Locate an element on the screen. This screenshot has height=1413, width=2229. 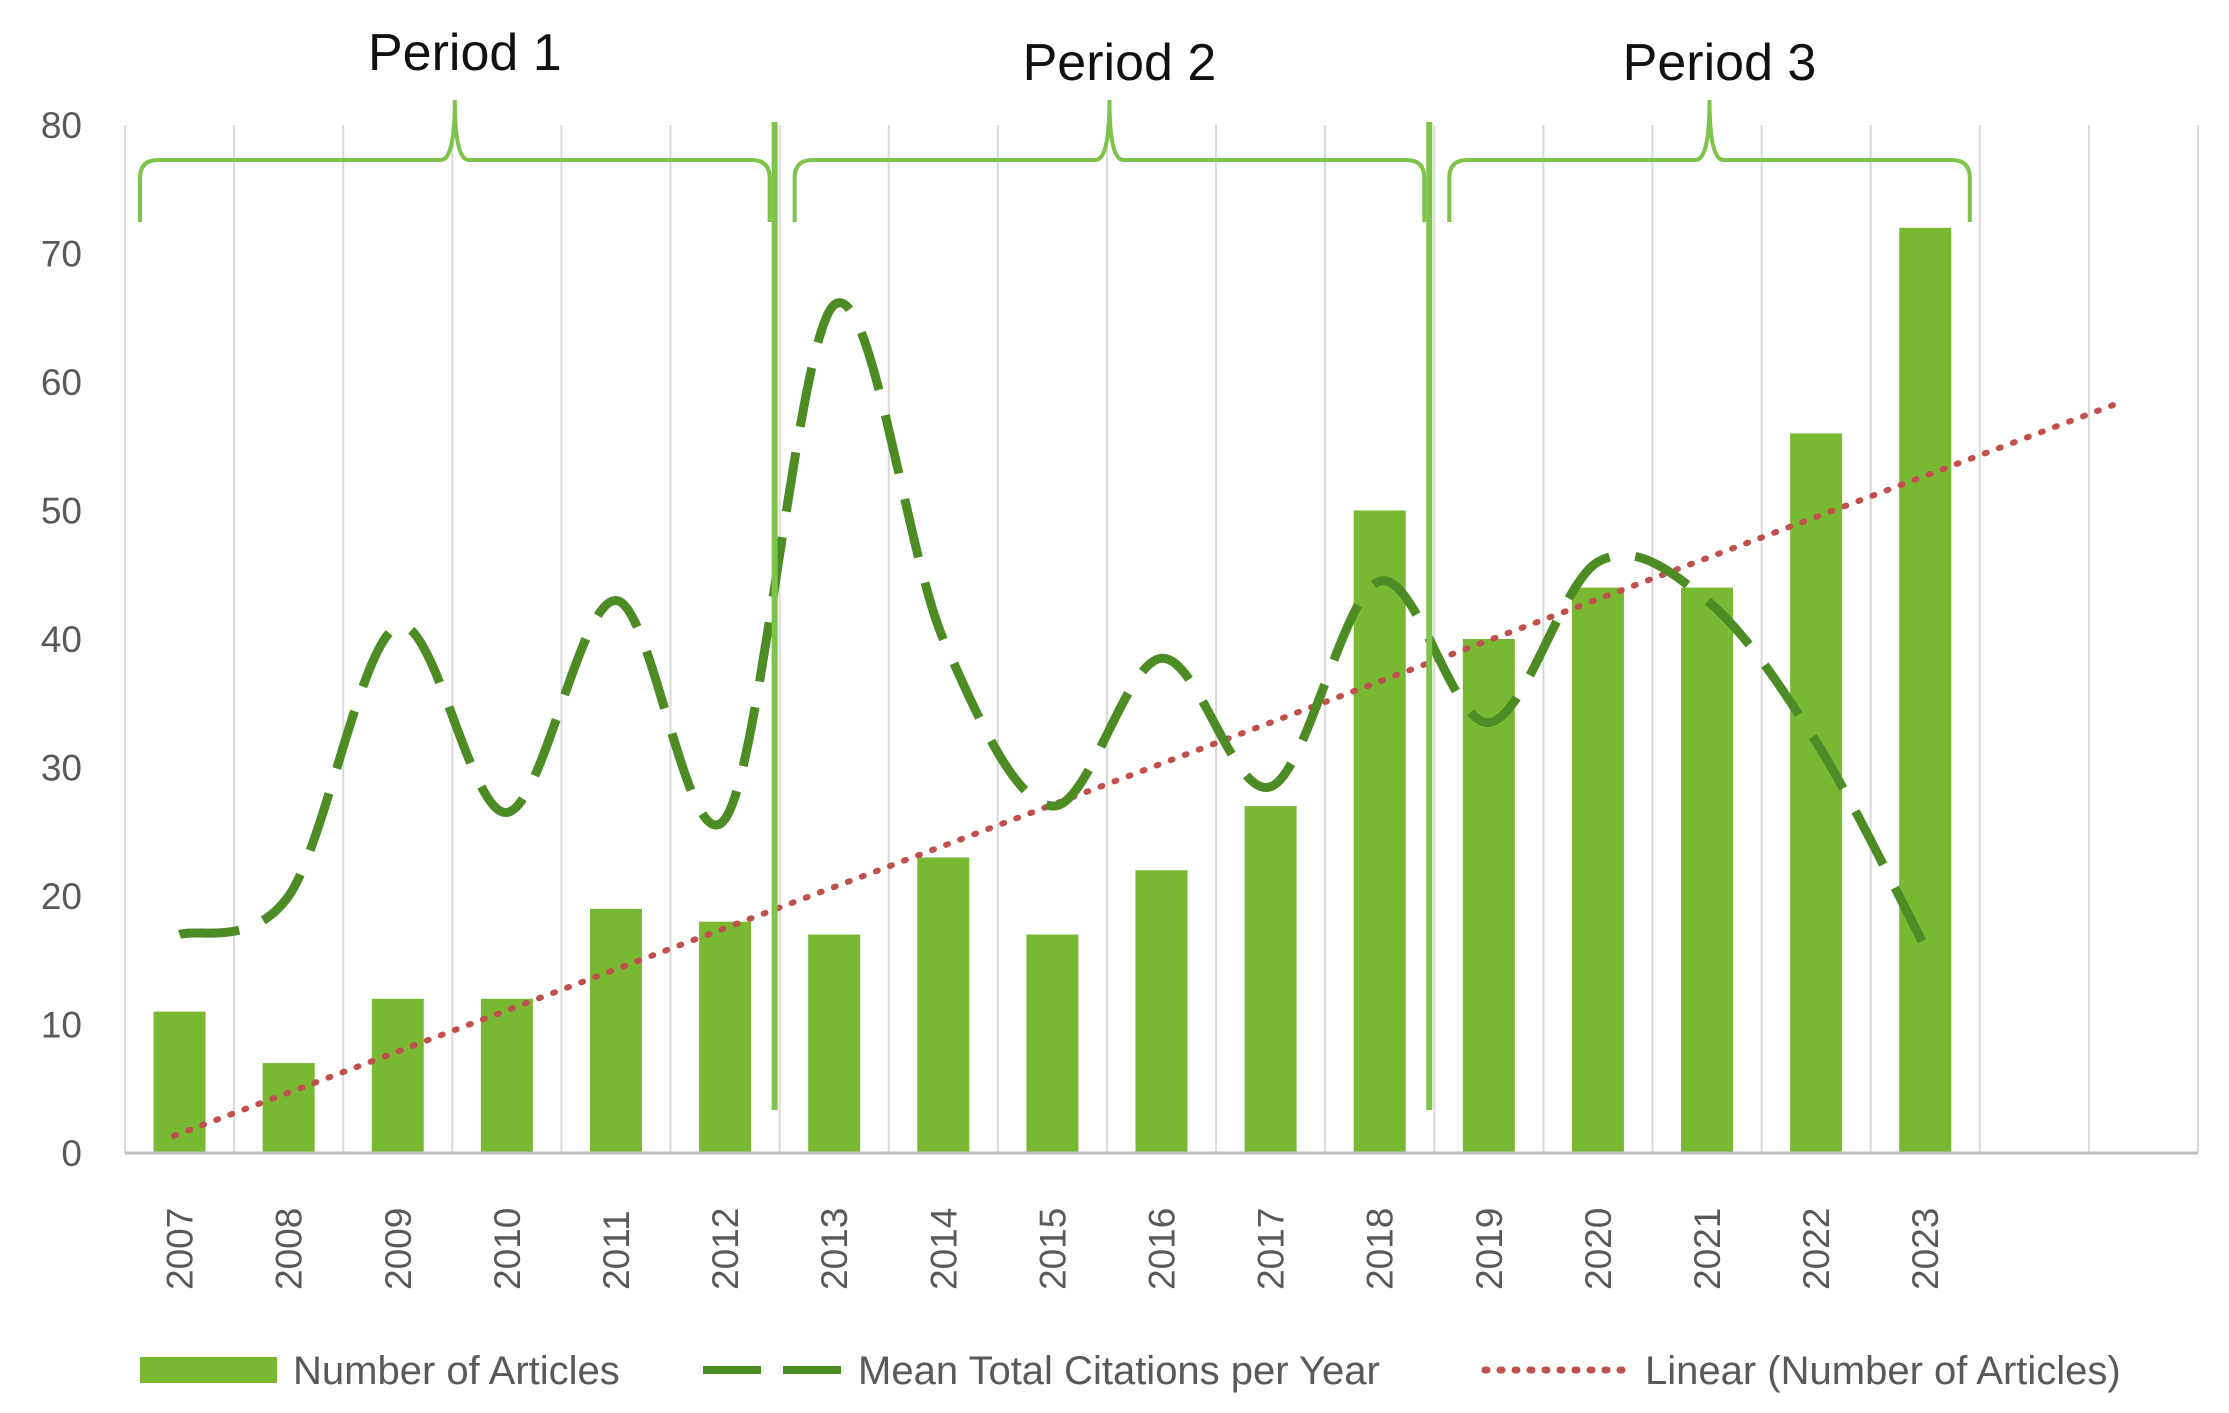
legend-label-articles: Number of Articles is located at coordinates (456, 1371).